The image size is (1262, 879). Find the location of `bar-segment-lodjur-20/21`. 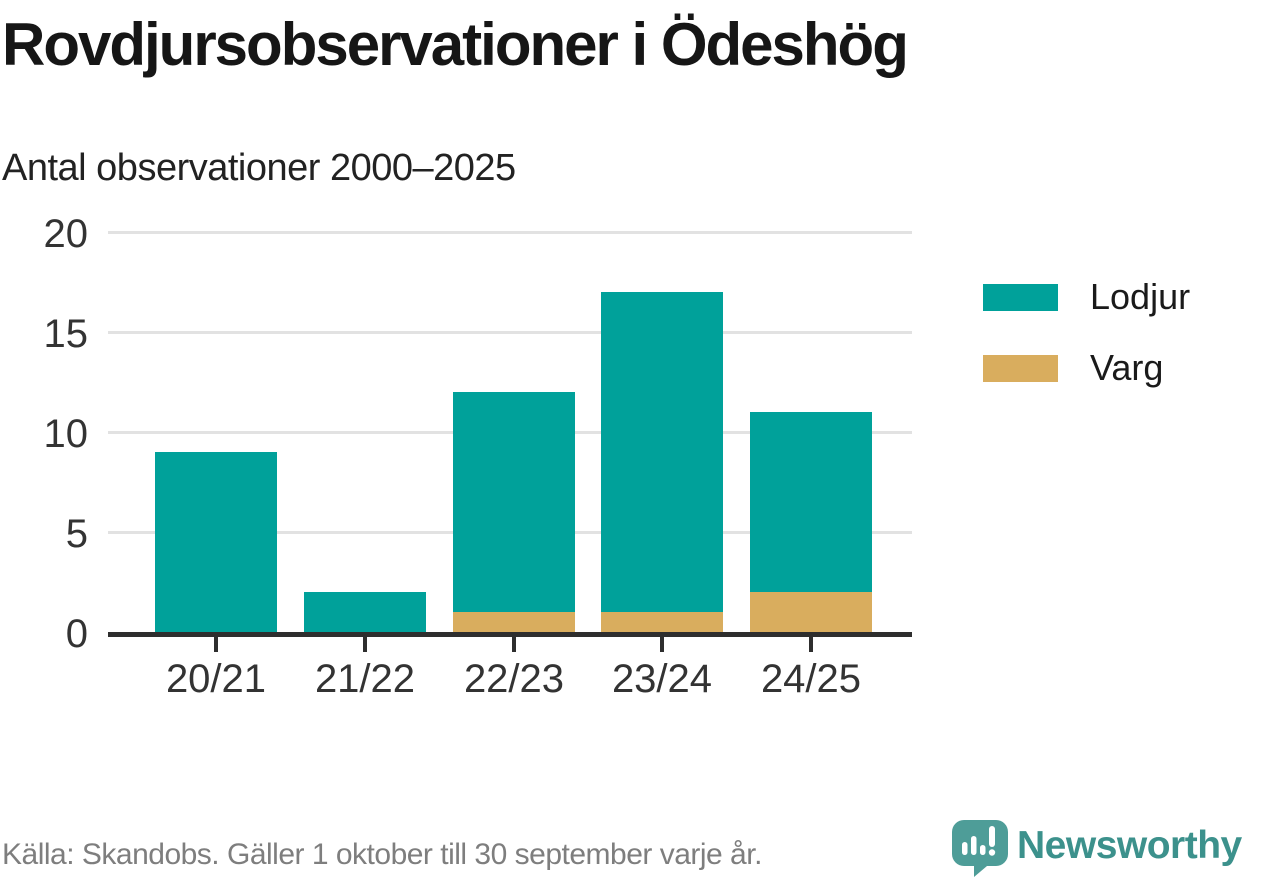

bar-segment-lodjur-20/21 is located at coordinates (216, 542).